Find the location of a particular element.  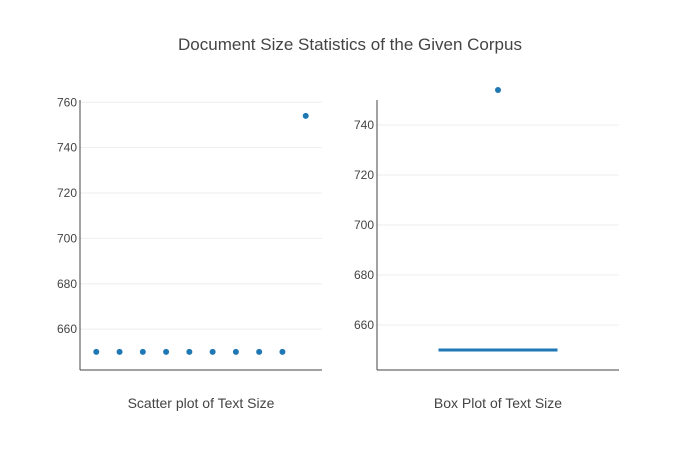

y-tick-label: 760 is located at coordinates (67, 102).